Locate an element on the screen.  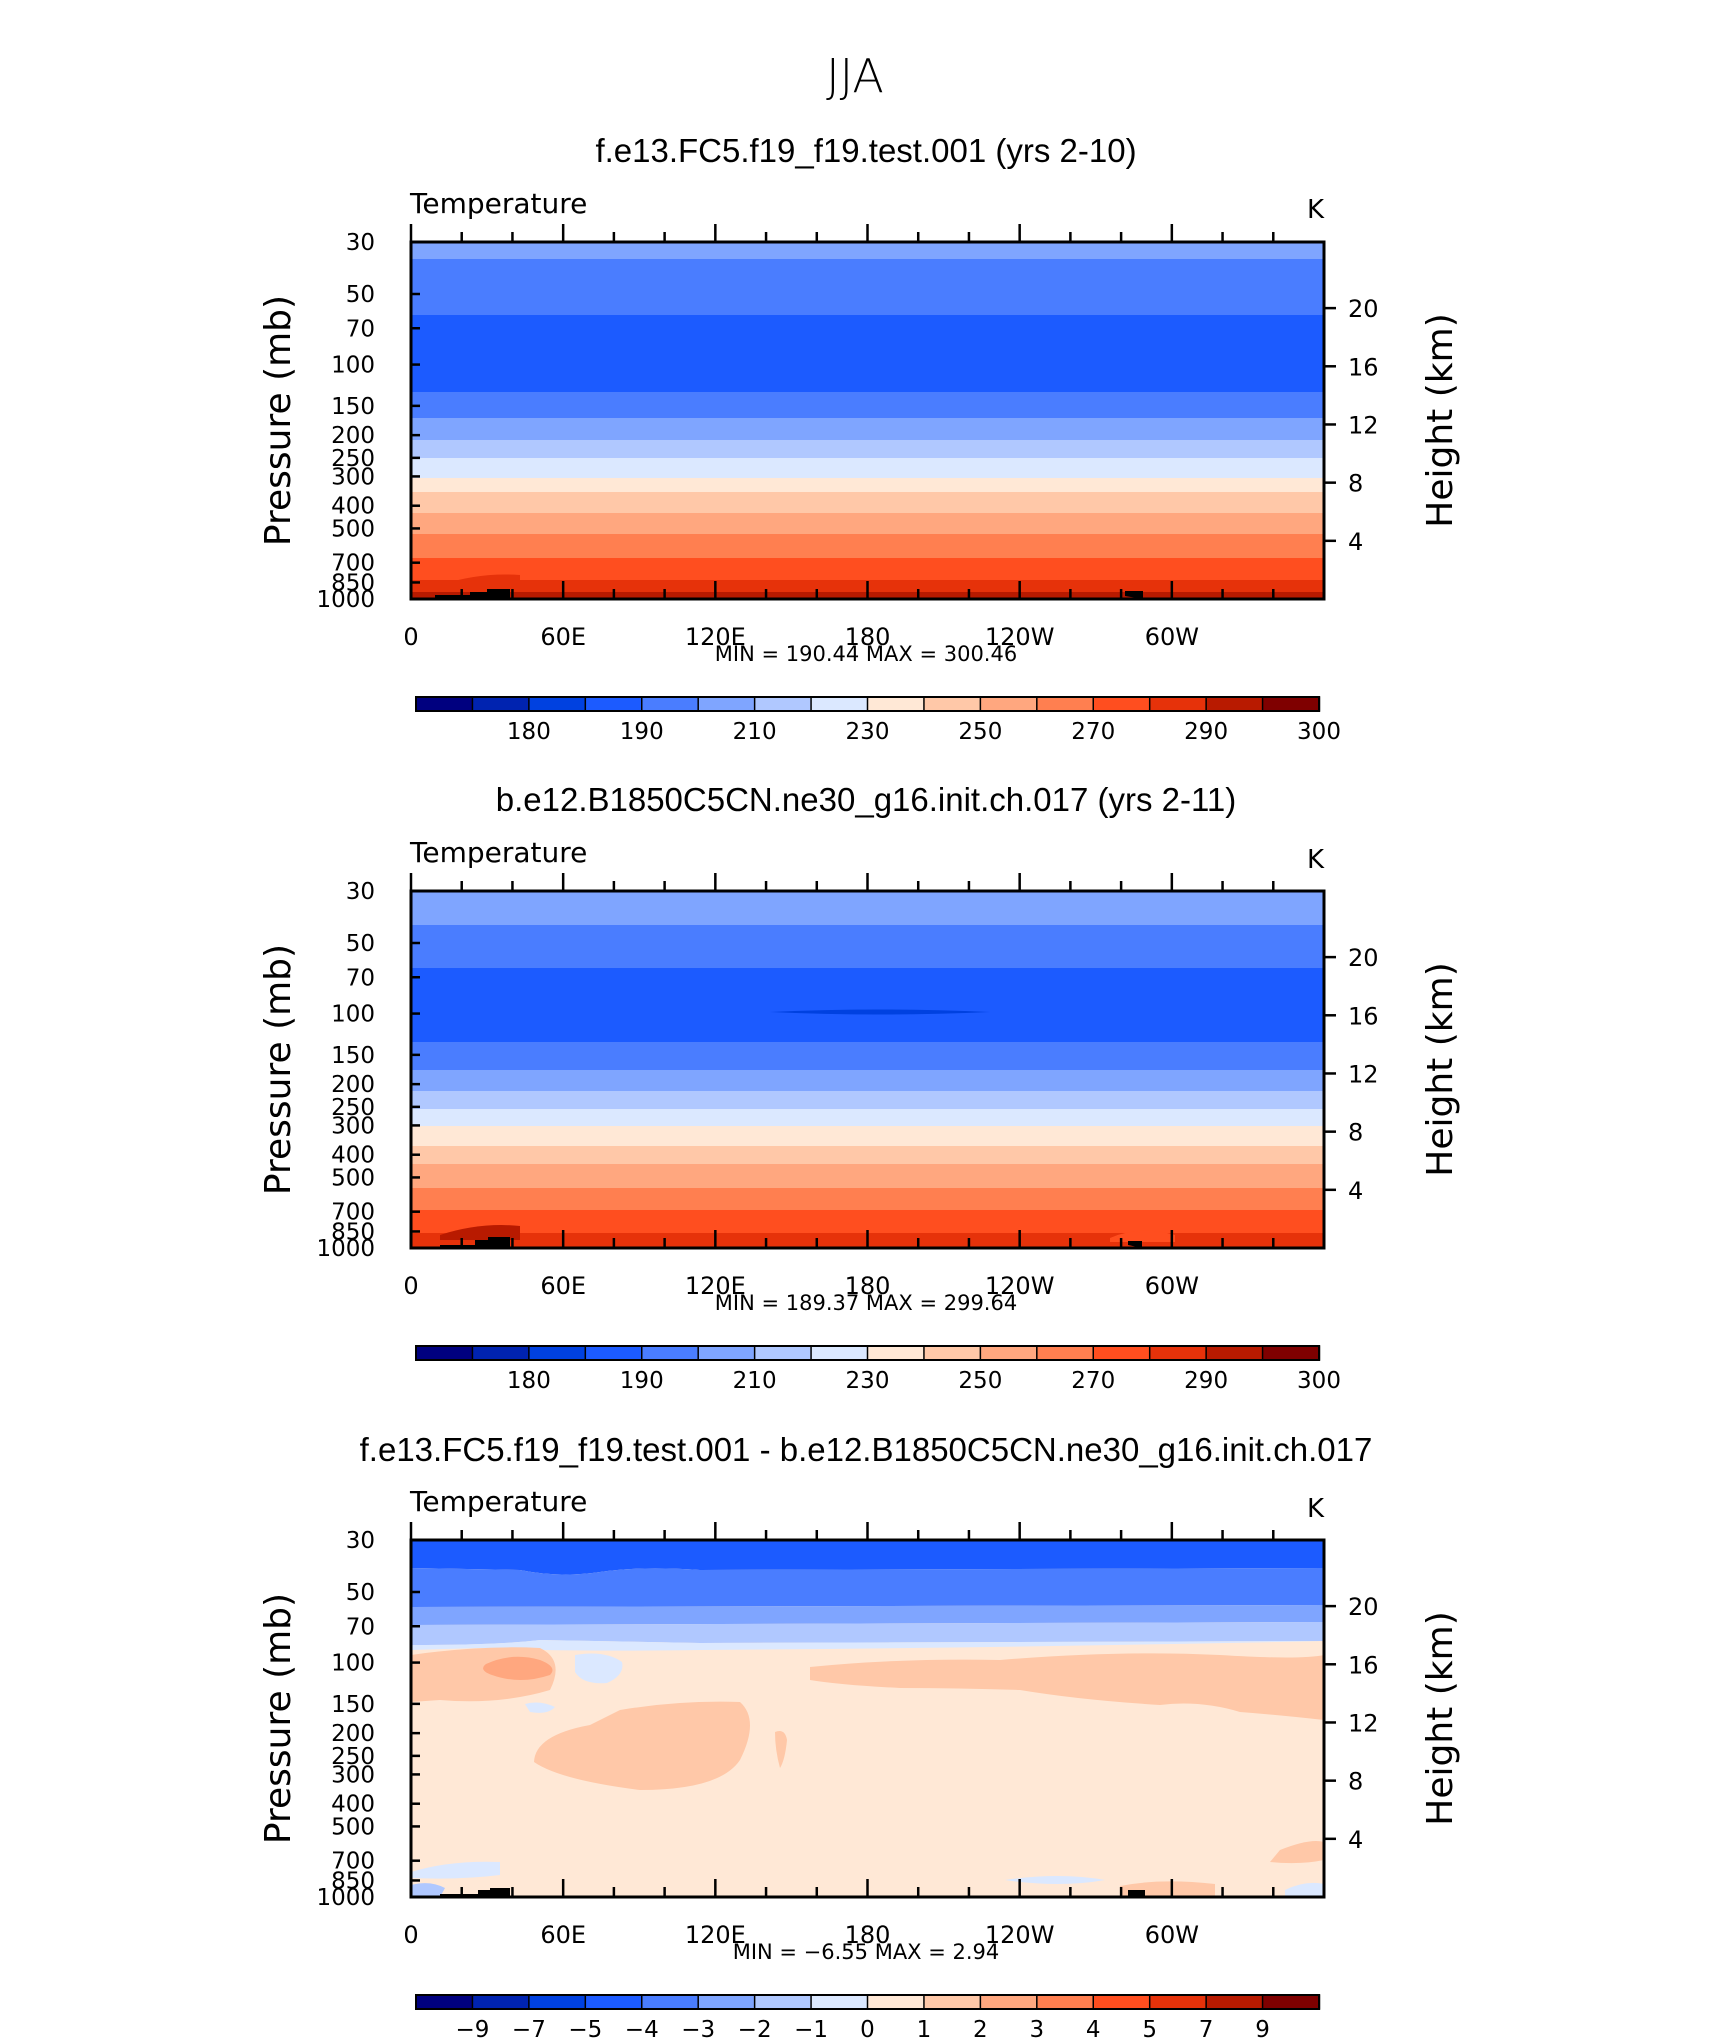
colorbar-label: 9 is located at coordinates (1262, 2027).